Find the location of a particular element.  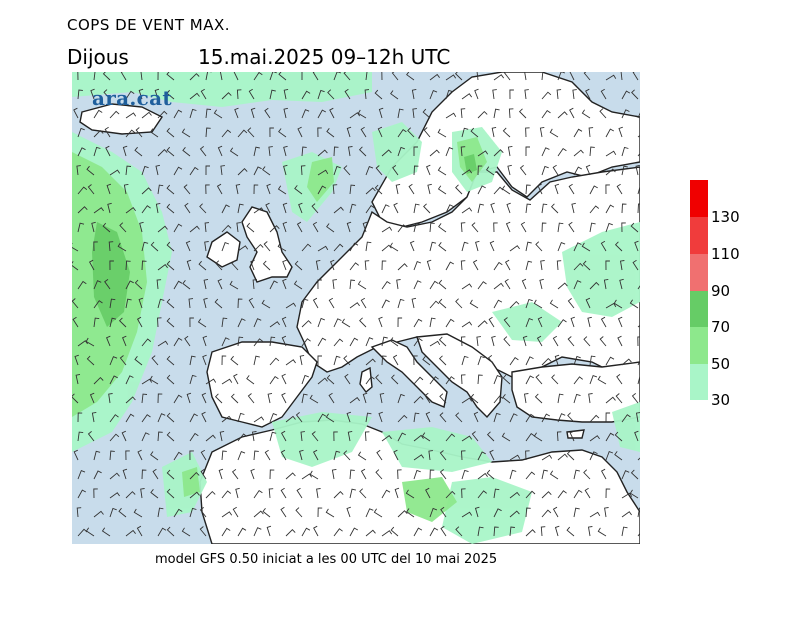

cyprus is located at coordinates (575, 434).